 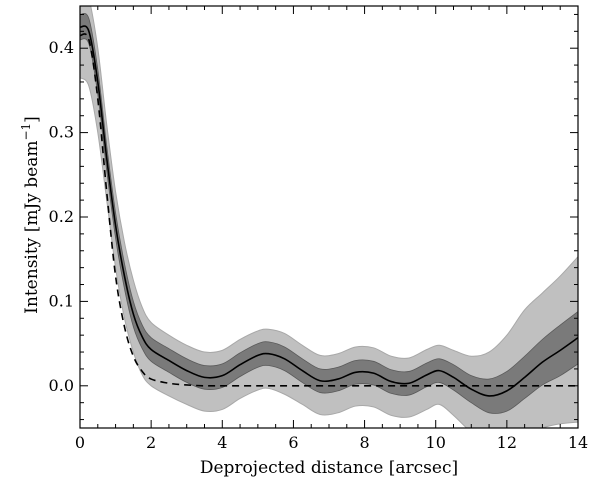 What do you see at coordinates (151, 442) in the screenshot?
I see `x-tick-label: 2` at bounding box center [151, 442].